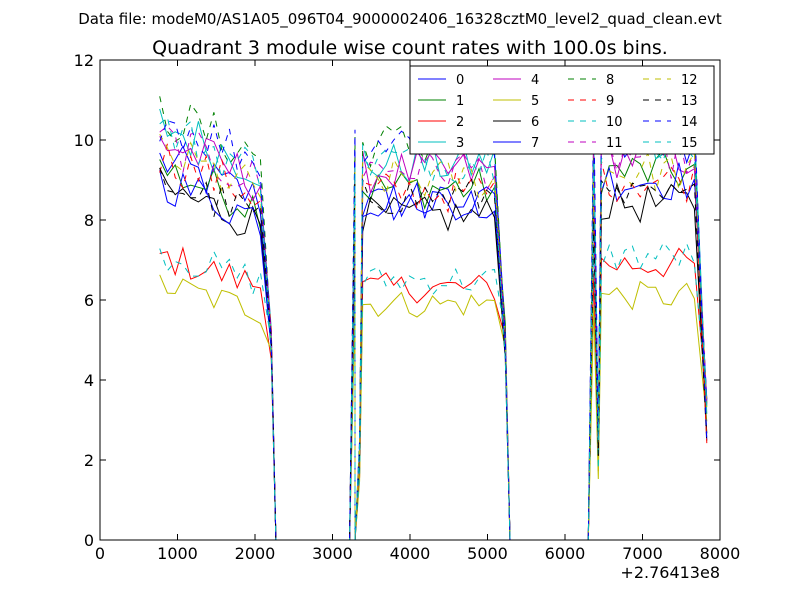 The width and height of the screenshot is (800, 600). Describe the element at coordinates (642, 553) in the screenshot. I see `x-tick-label: 7000` at that location.